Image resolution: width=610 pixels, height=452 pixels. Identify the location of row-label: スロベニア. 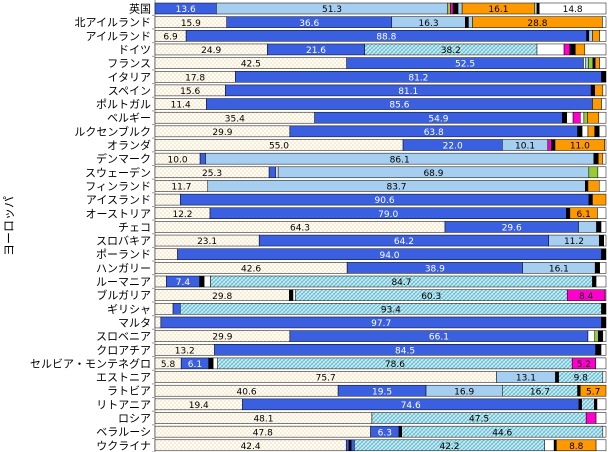
(123, 336).